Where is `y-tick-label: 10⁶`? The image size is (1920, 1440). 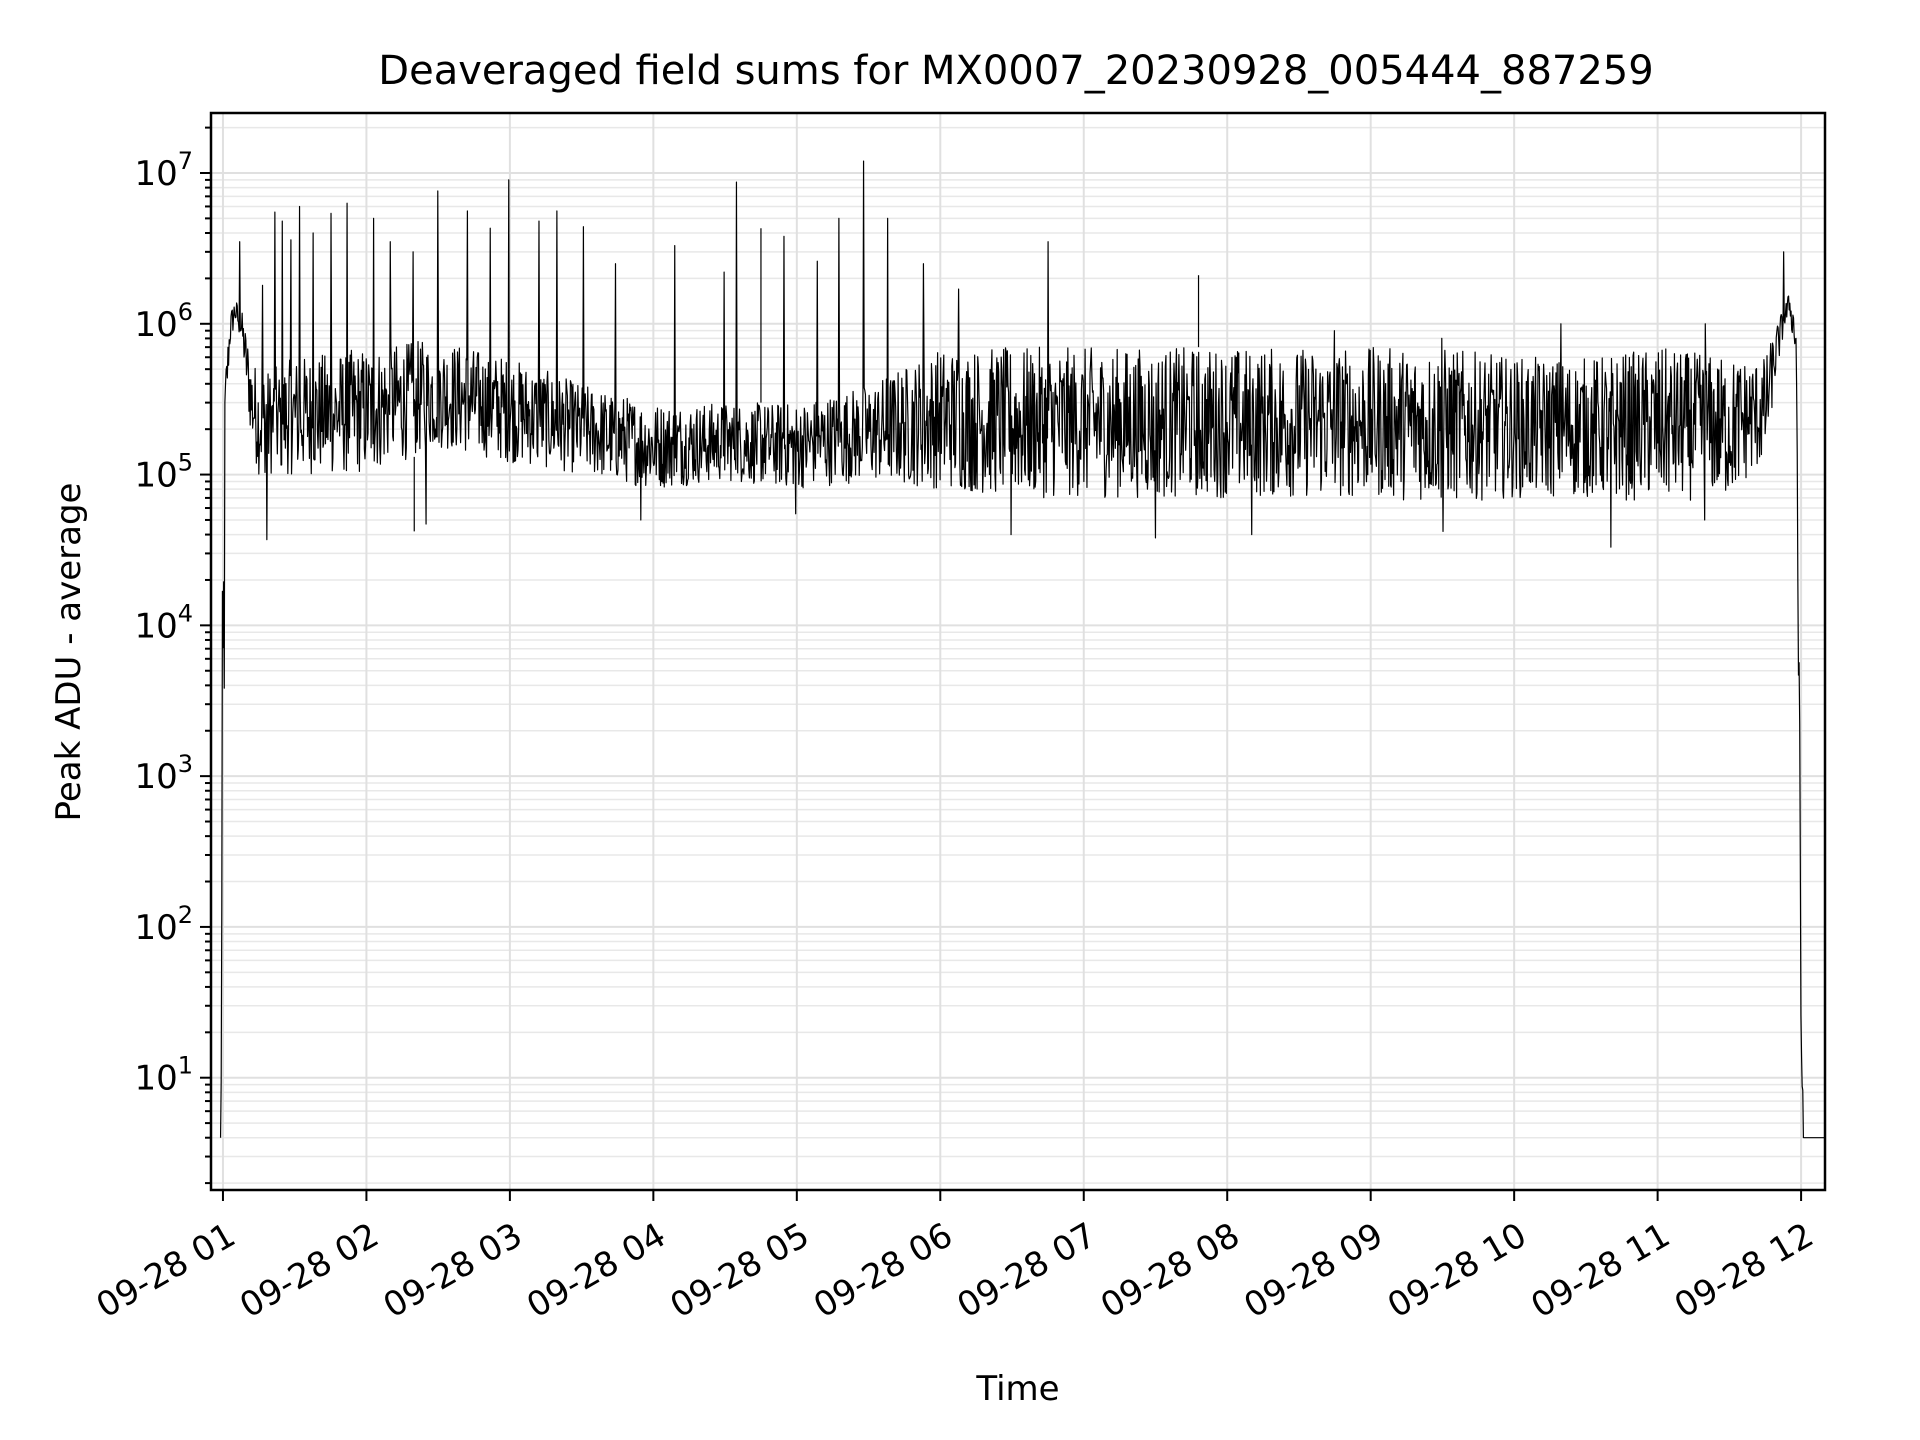 y-tick-label: 10⁶ is located at coordinates (163, 321).